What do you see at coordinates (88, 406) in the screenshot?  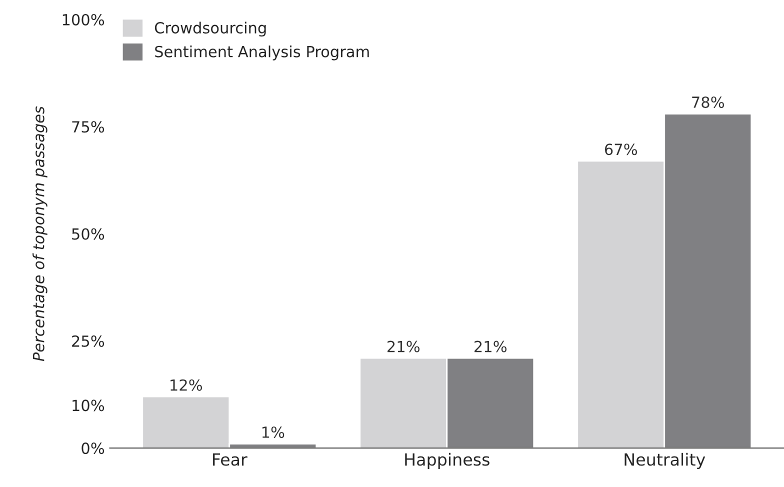 I see `y-tick-label: 10%` at bounding box center [88, 406].